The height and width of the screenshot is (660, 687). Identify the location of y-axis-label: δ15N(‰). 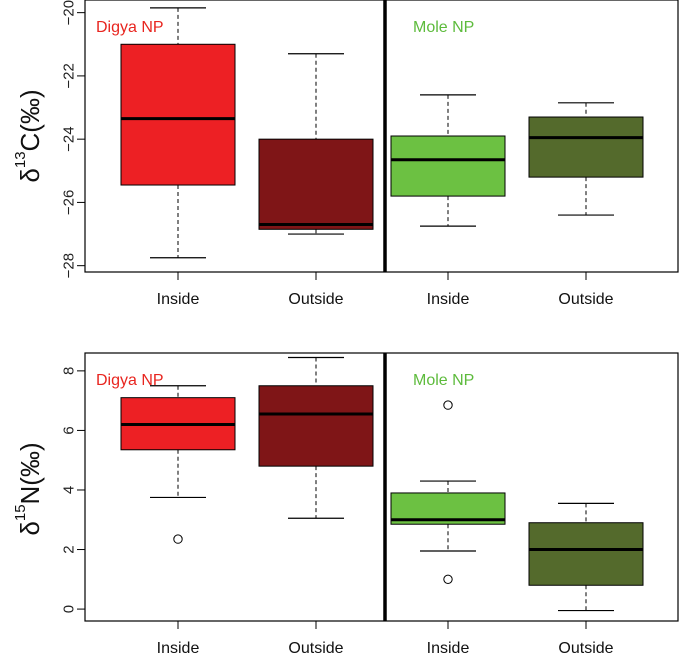
(29, 488).